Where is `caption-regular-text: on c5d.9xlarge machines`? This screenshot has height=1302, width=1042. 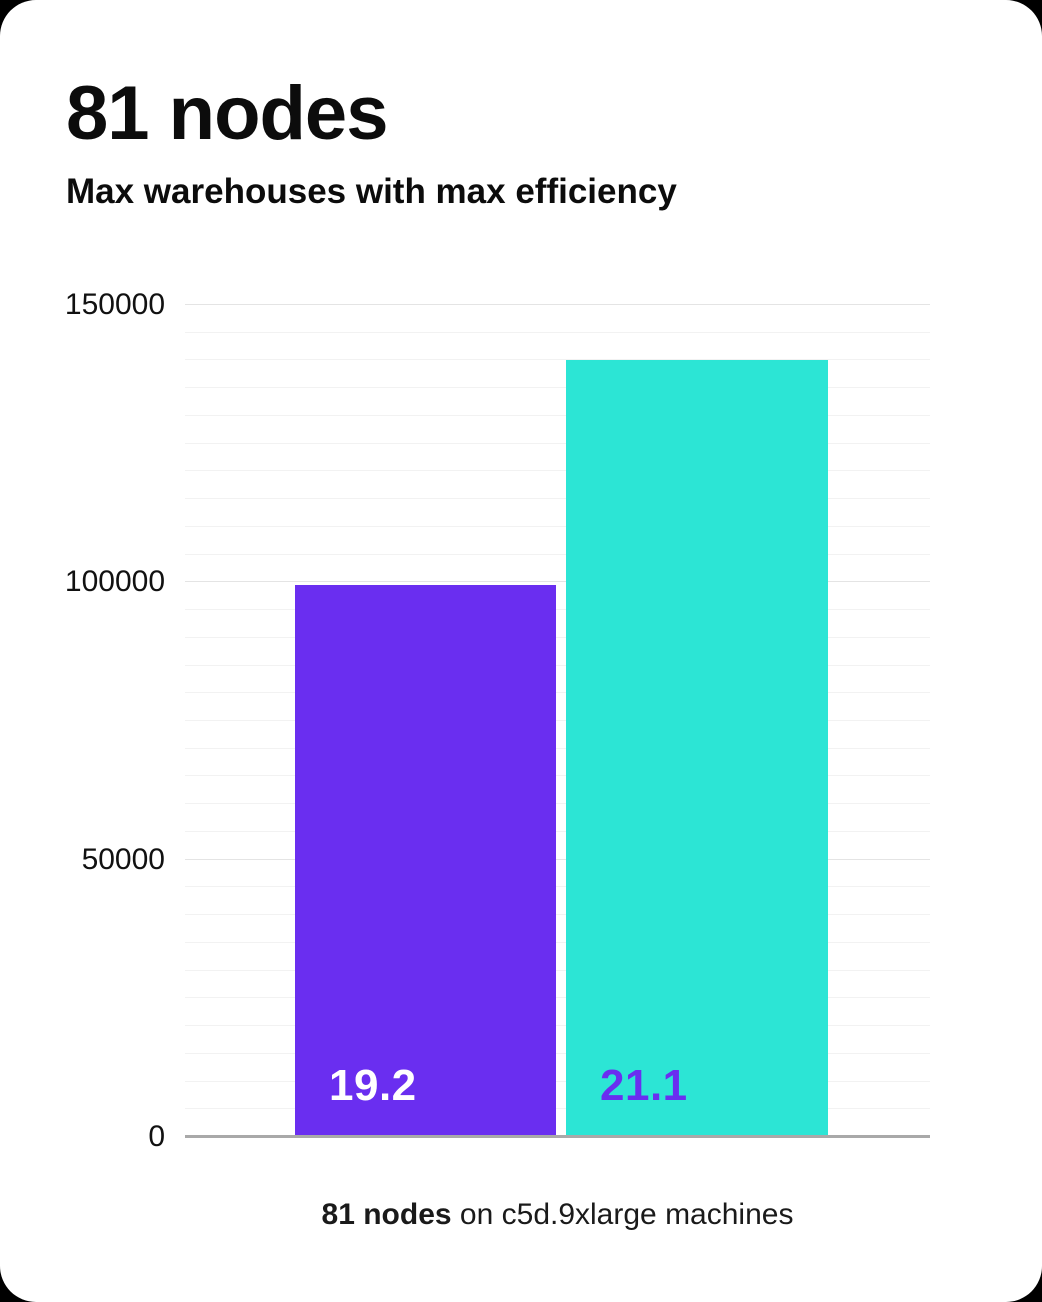
caption-regular-text: on c5d.9xlarge machines is located at coordinates (622, 1214).